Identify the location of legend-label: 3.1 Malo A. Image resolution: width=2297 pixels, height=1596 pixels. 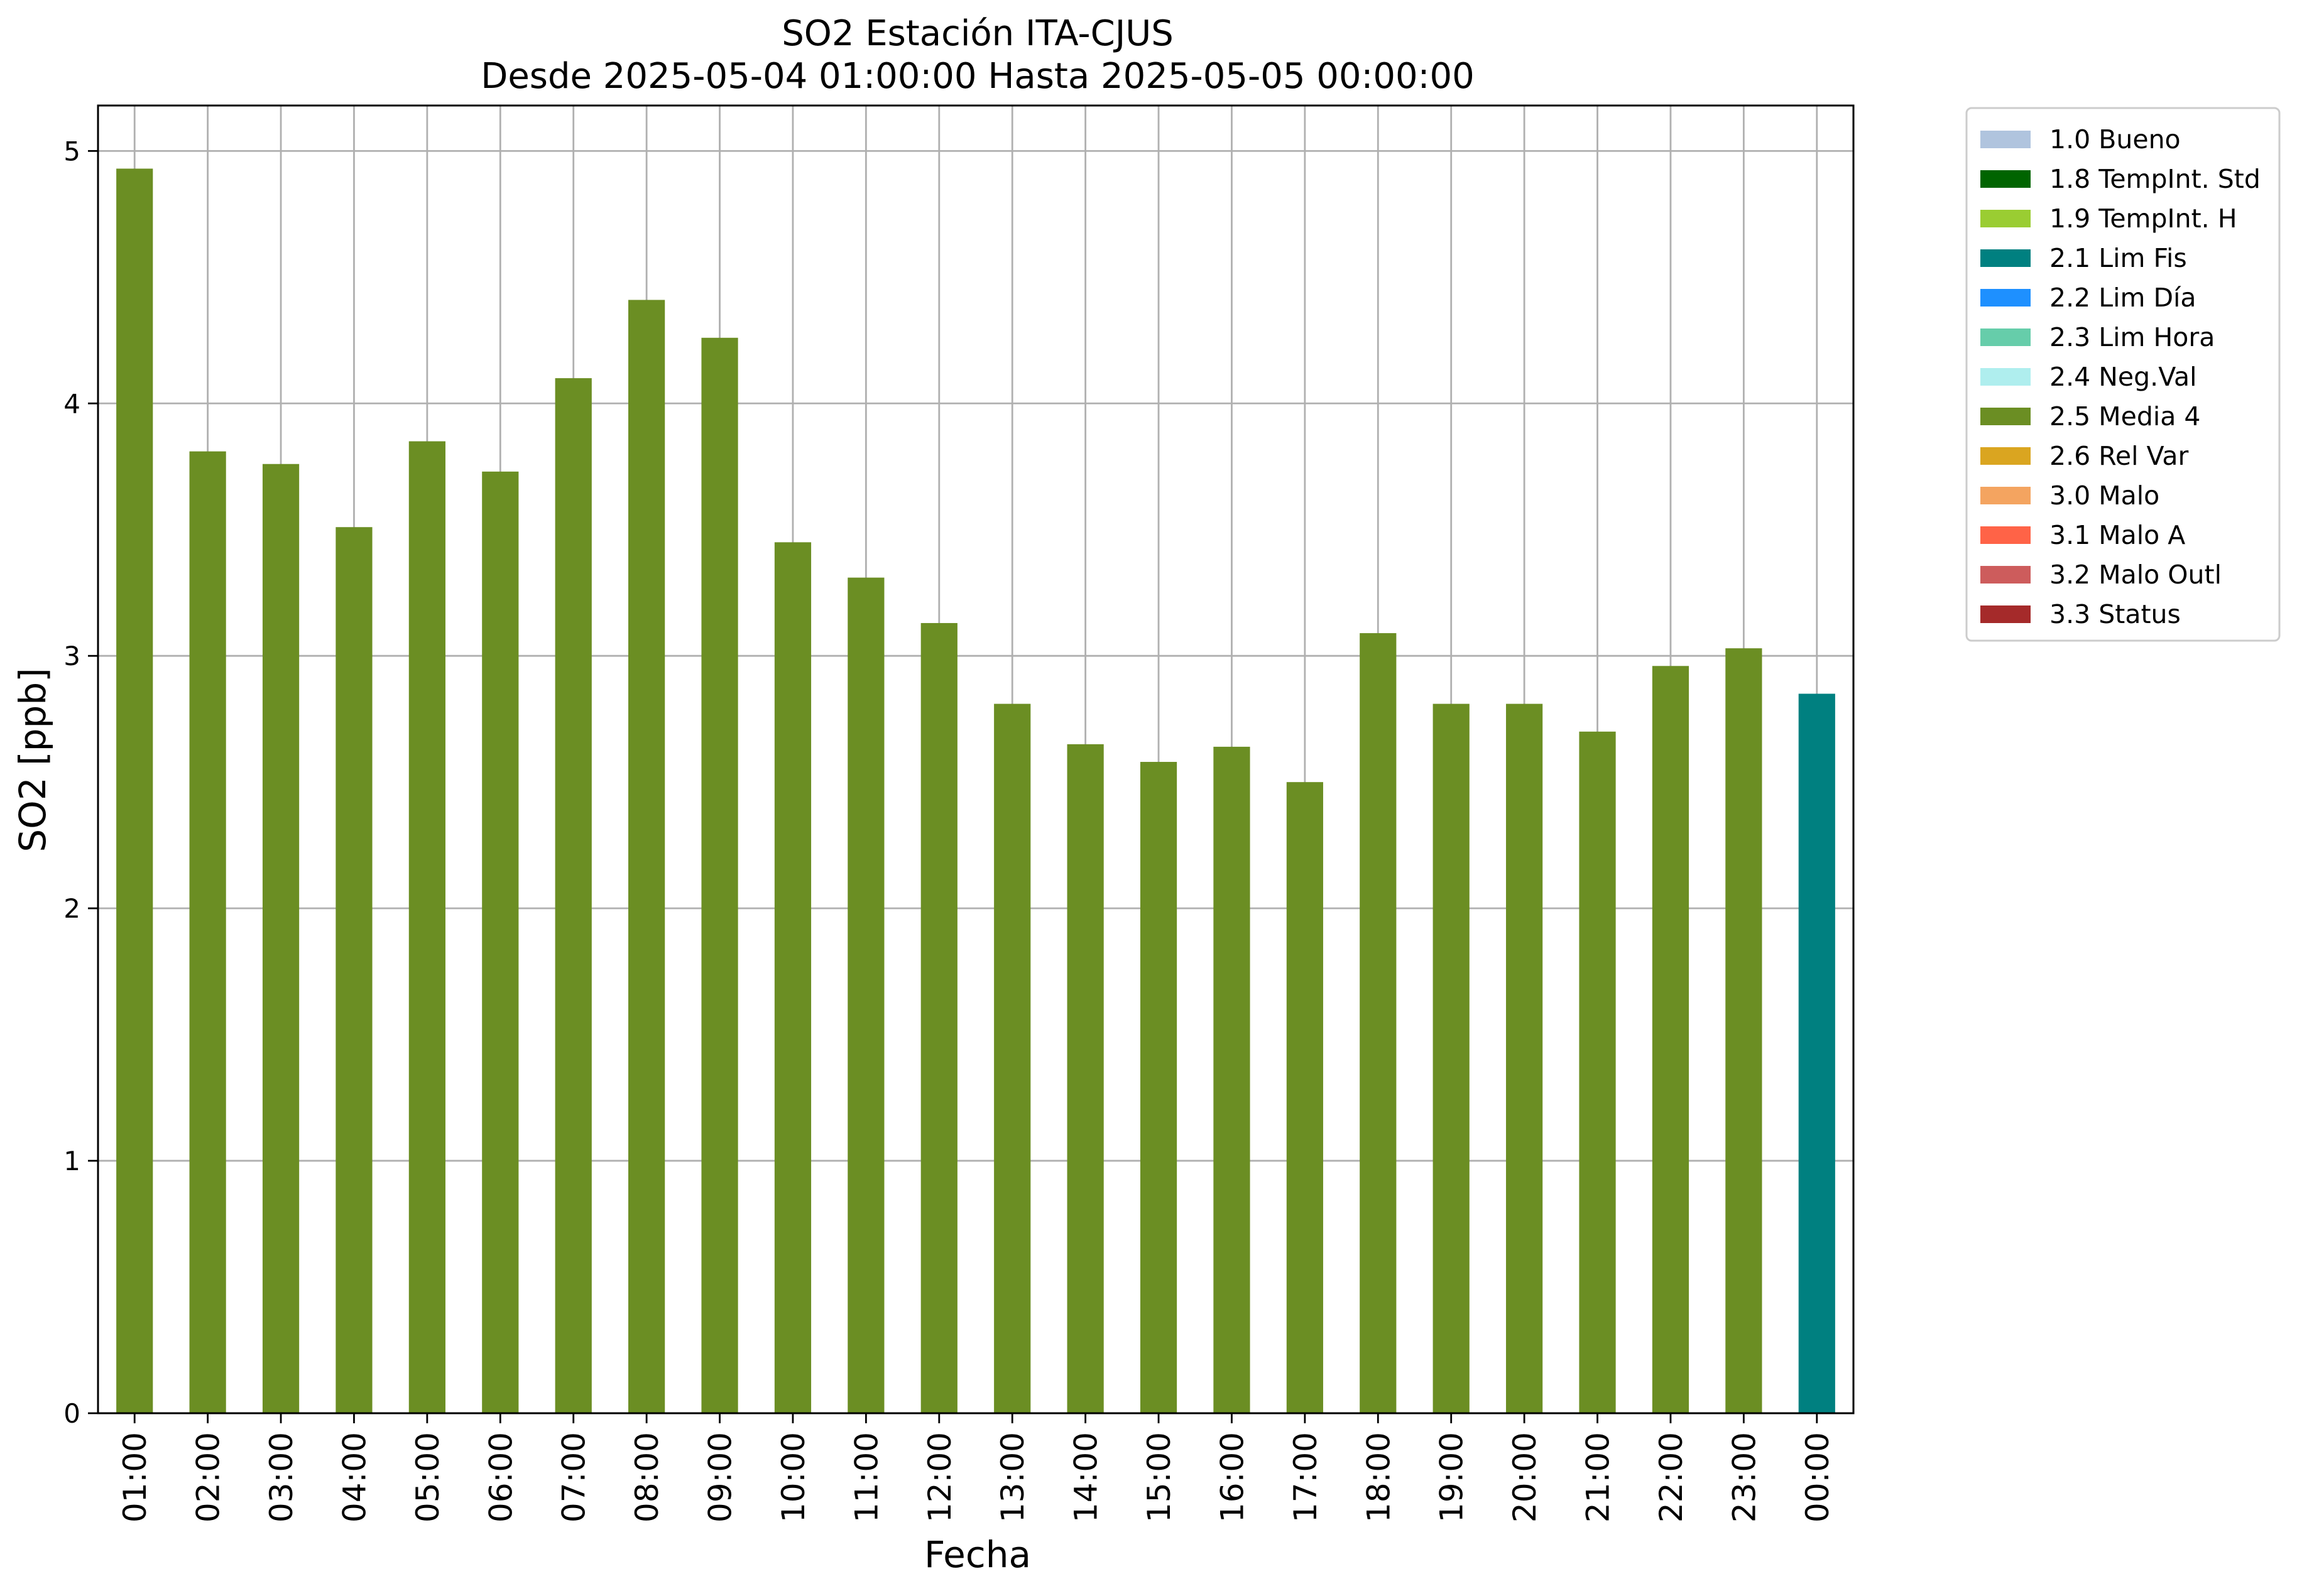
(2117, 535).